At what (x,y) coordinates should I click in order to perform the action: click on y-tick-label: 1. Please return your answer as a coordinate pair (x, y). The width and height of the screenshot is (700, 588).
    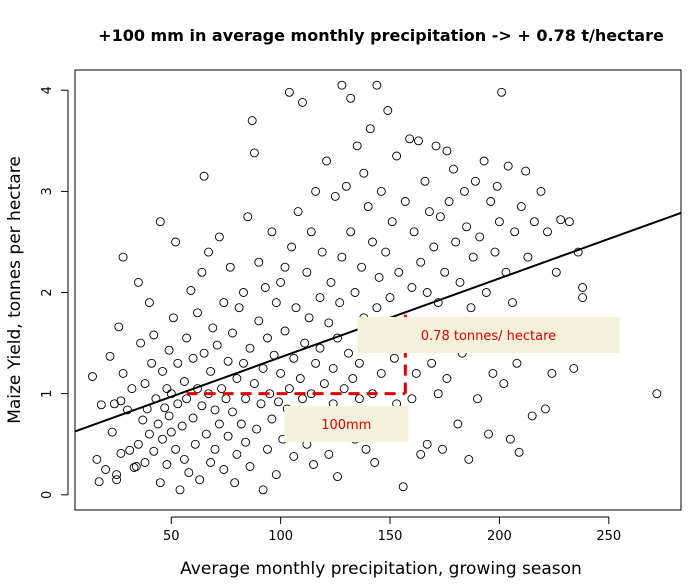
    Looking at the image, I should click on (47, 394).